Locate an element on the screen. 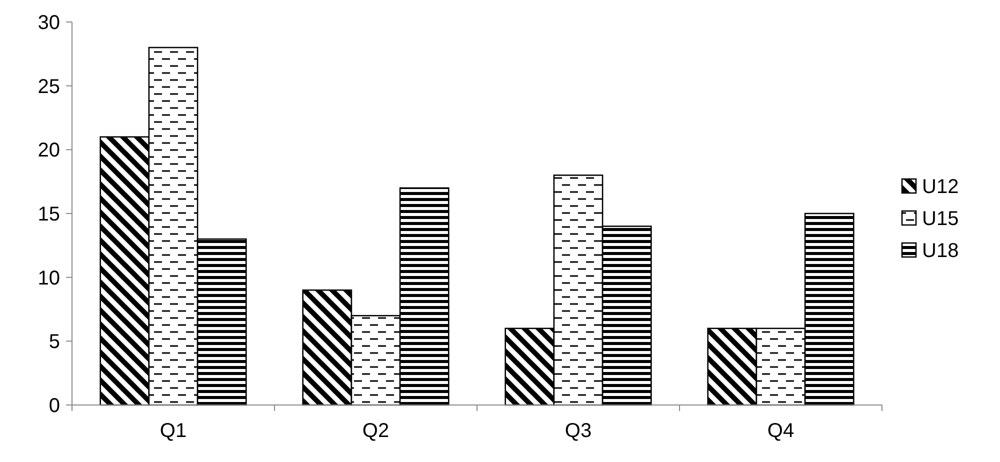  y-tick-label: 15 is located at coordinates (49, 215).